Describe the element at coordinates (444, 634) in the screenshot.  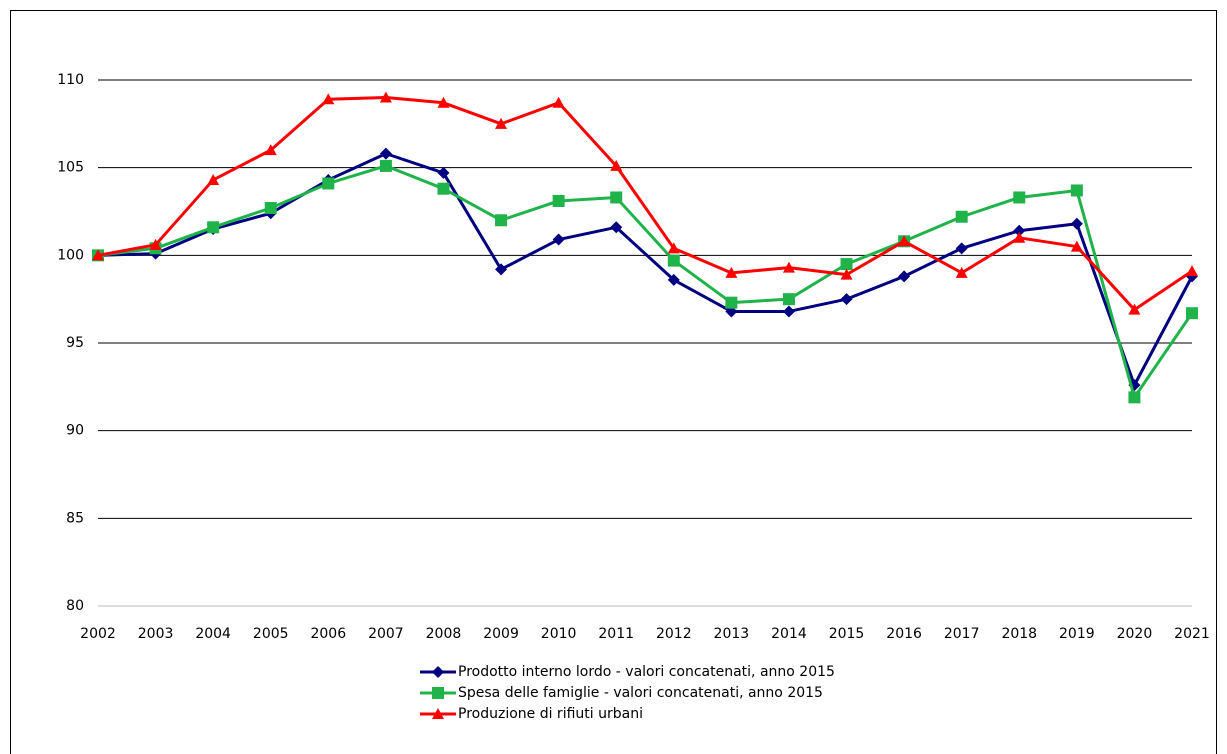
I see `x-tick-label: 2008` at that location.